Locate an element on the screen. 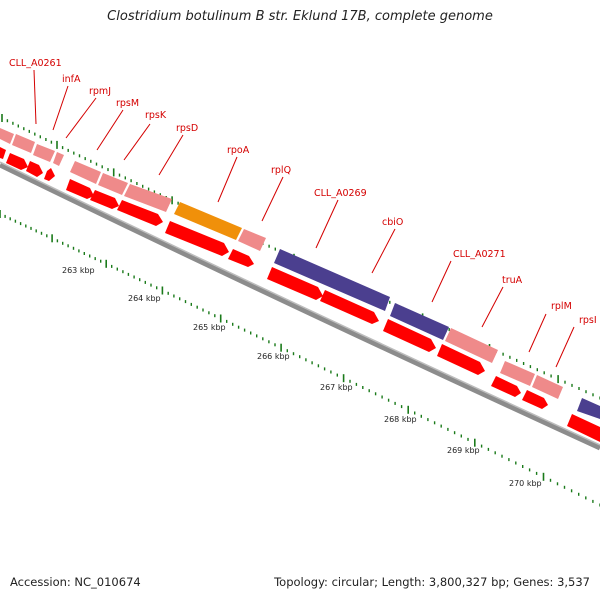 This screenshot has width=600, height=600. gene-label-infA: infA is located at coordinates (71, 79).